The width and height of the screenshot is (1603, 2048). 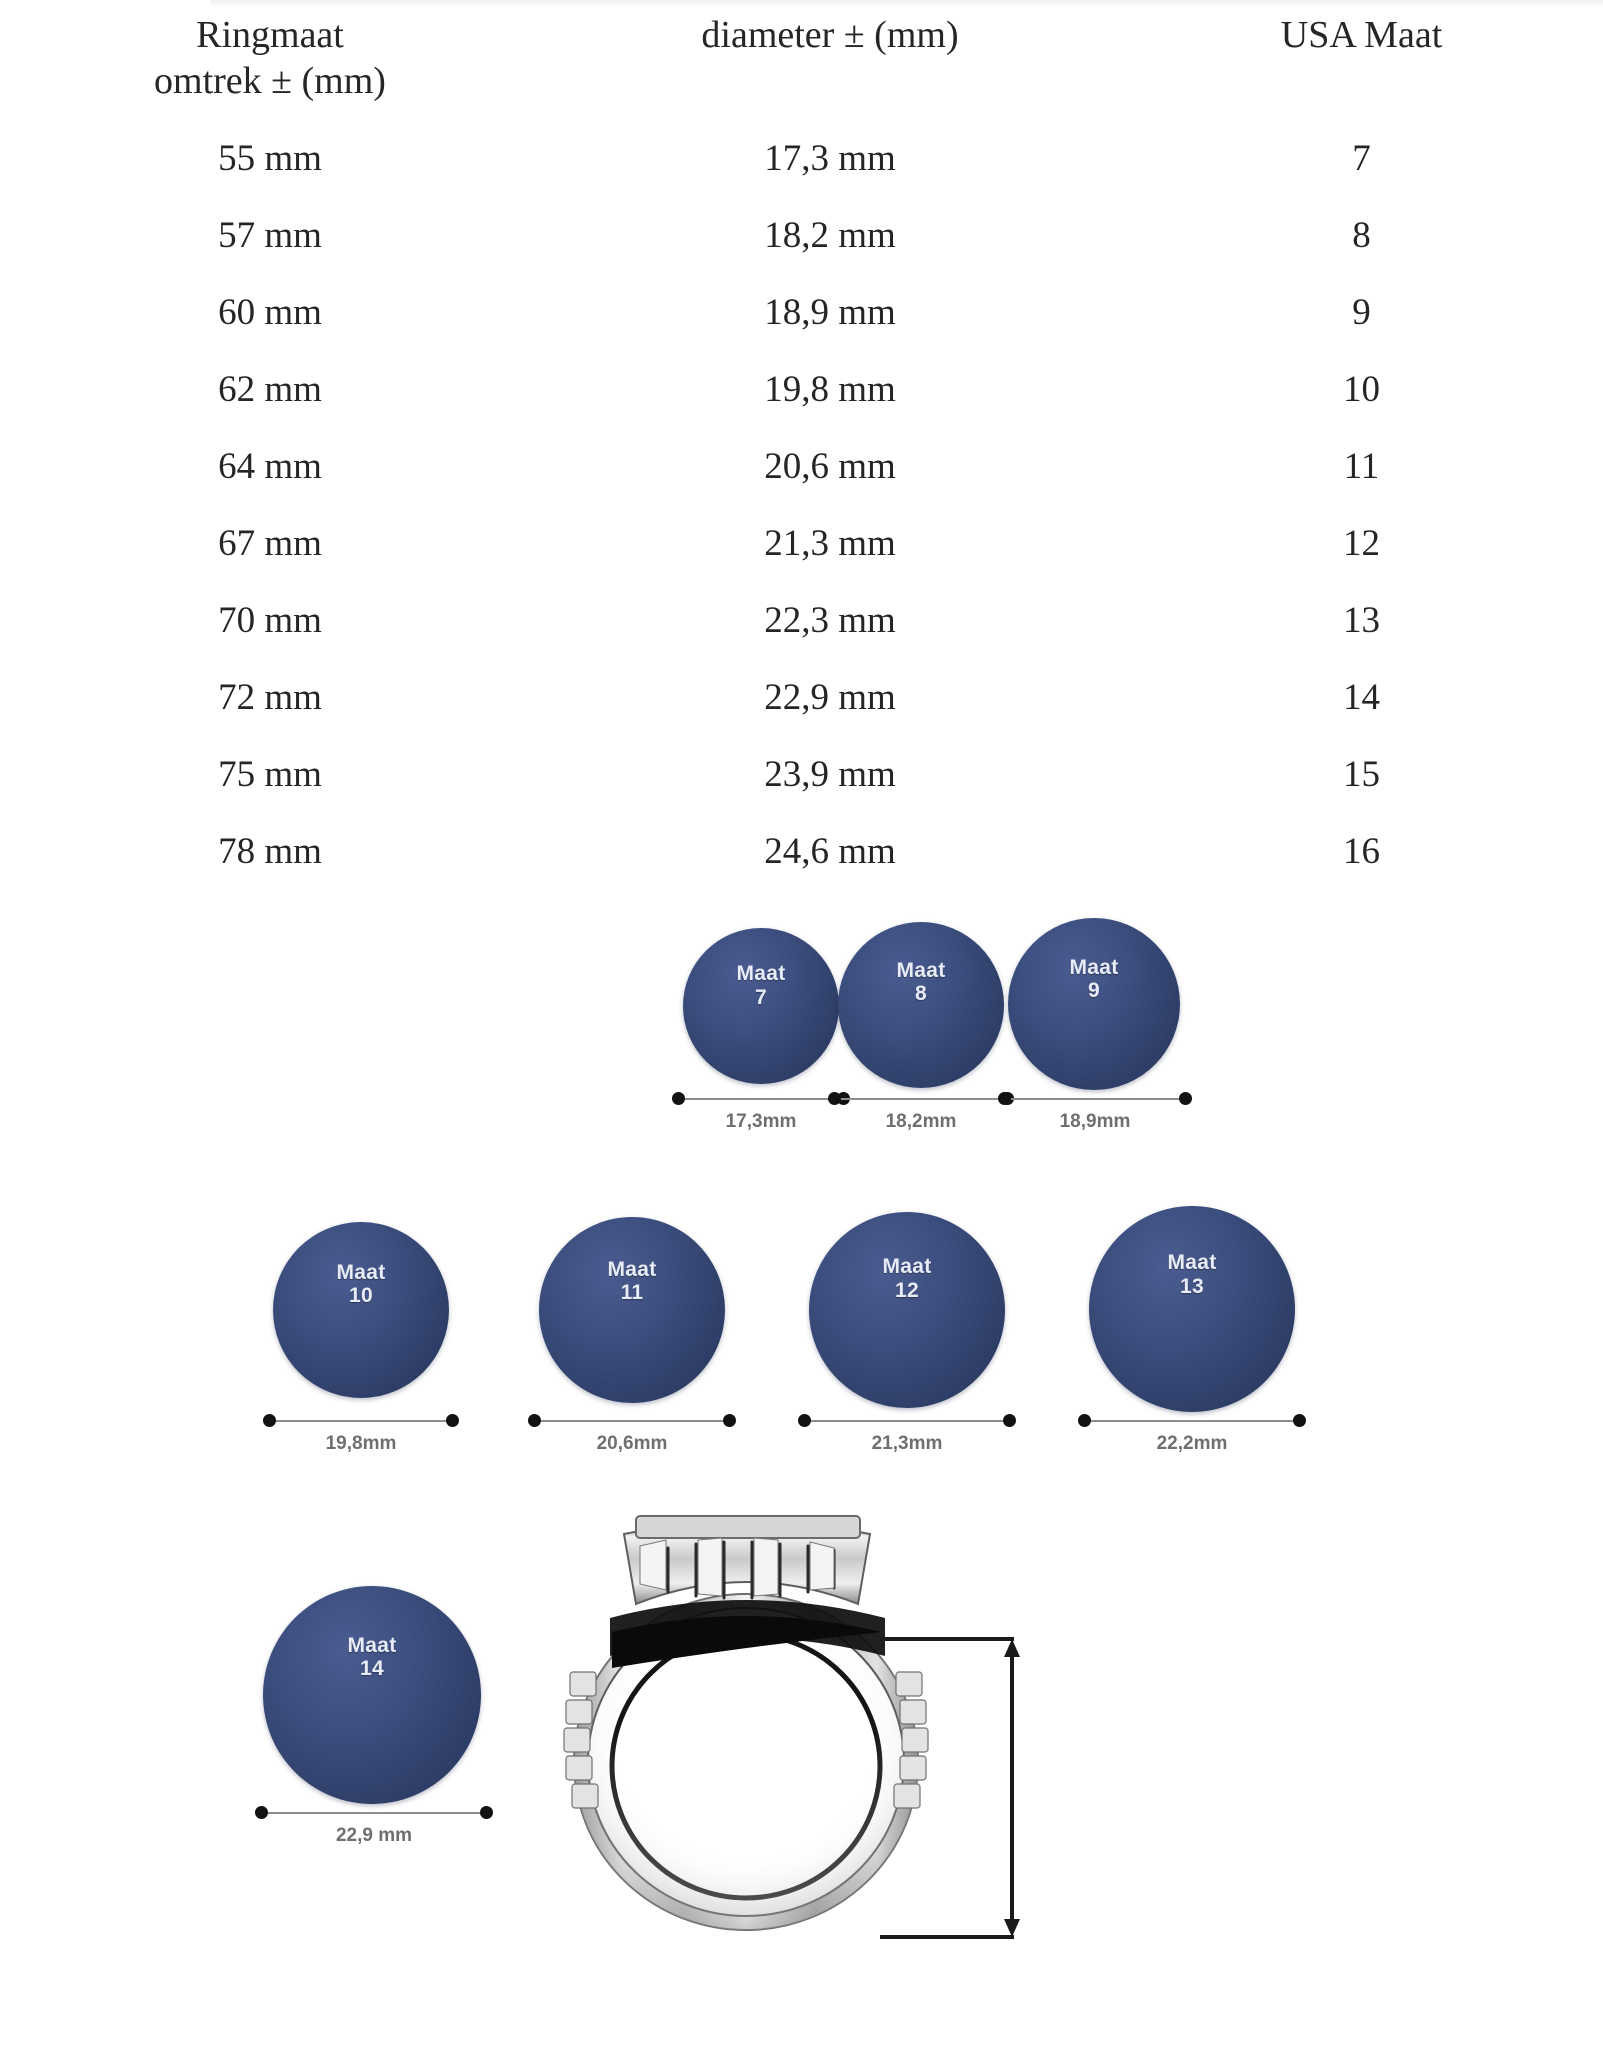 I want to click on size-circle-maat-13: Maat 13, so click(x=1192, y=1309).